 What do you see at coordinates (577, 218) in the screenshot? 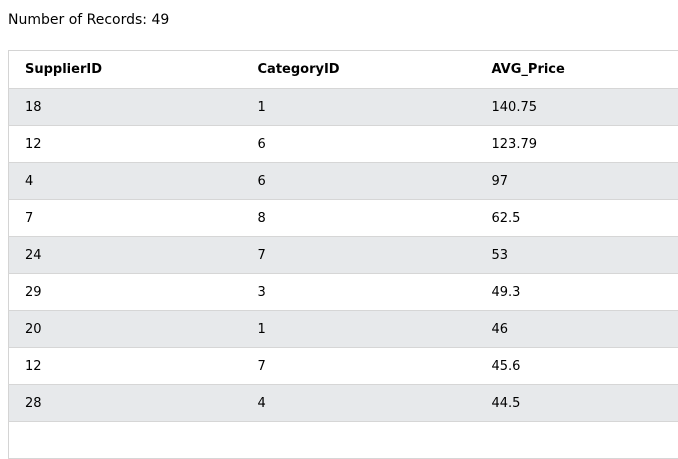
I see `cell-avg-price: 62.5` at bounding box center [577, 218].